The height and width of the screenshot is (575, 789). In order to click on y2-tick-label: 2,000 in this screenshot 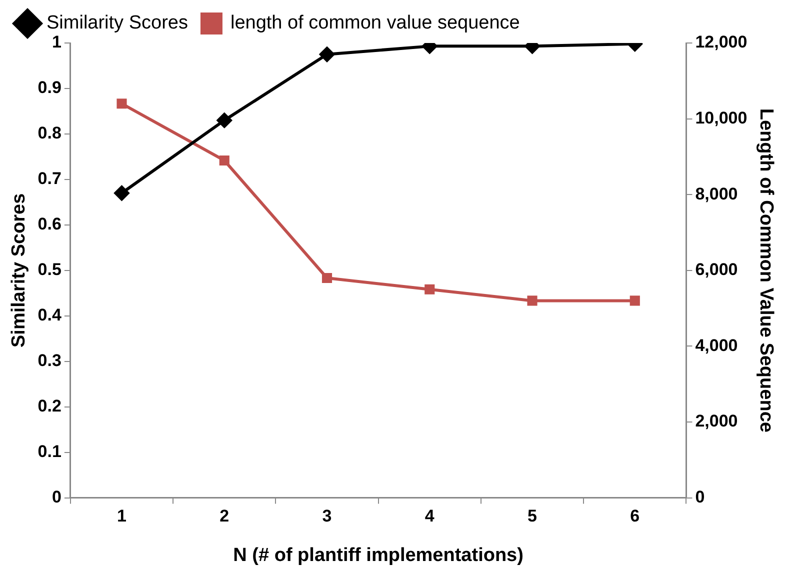, I will do `click(716, 421)`.